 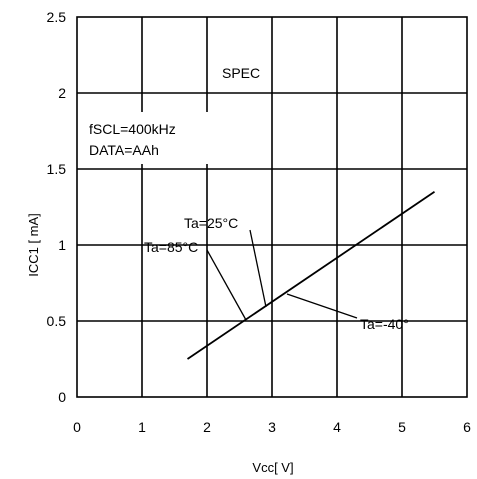 I want to click on temperature-label-25c: Ta=25°C, so click(x=211, y=223).